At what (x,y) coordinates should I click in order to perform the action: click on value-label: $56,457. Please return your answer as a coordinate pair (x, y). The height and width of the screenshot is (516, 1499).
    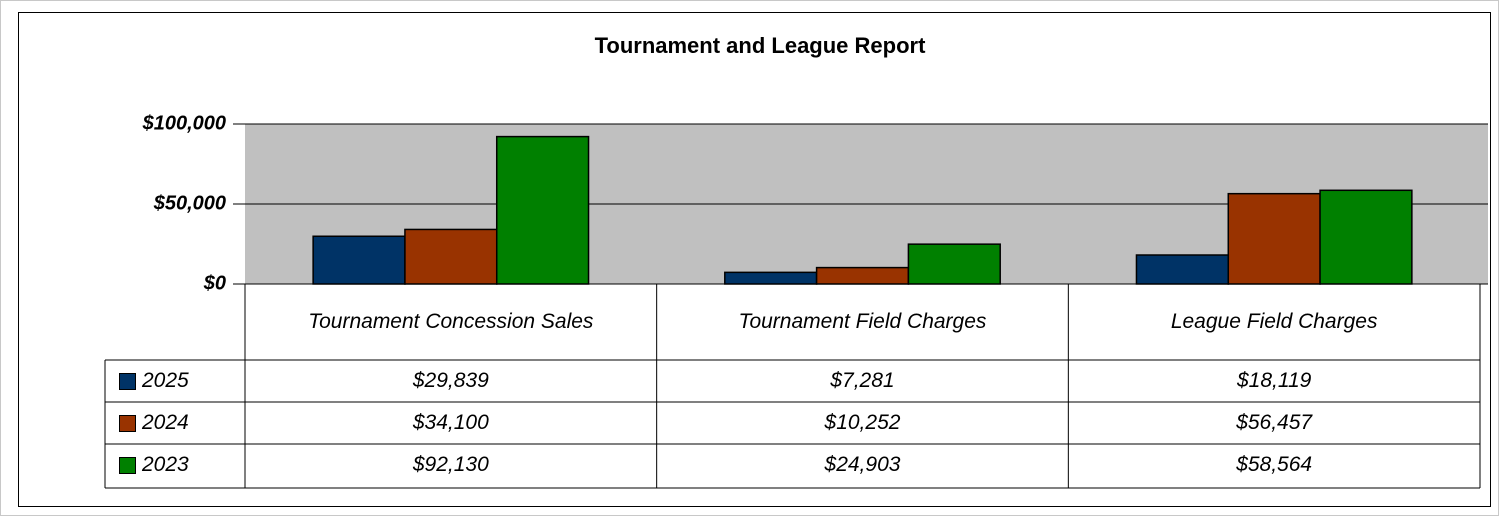
    Looking at the image, I should click on (1274, 422).